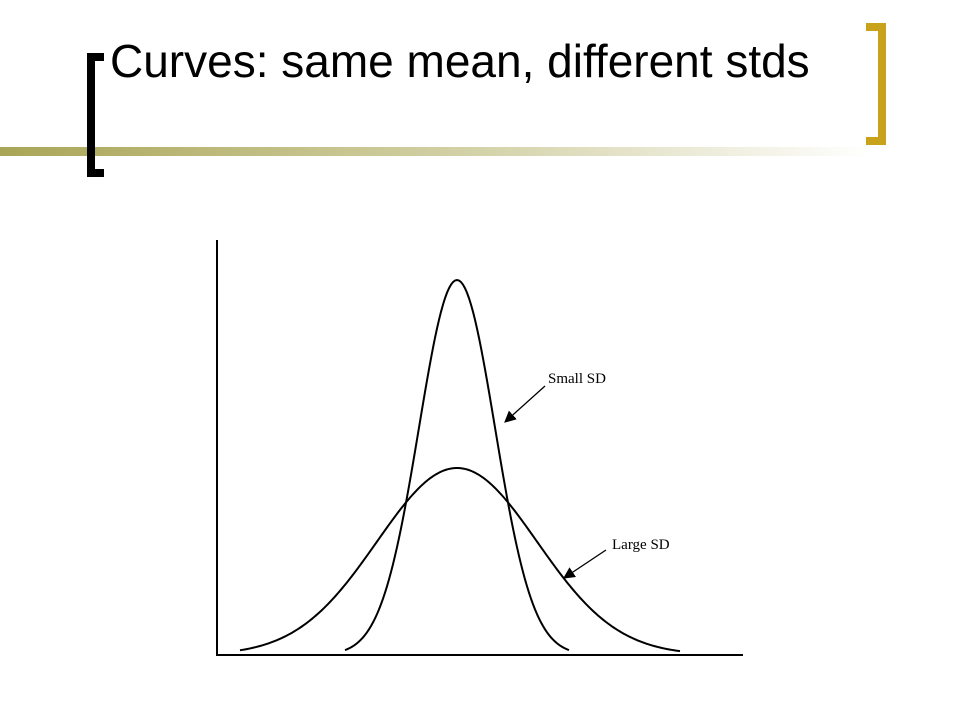 The width and height of the screenshot is (960, 720). What do you see at coordinates (435, 151) in the screenshot?
I see `title-underline` at bounding box center [435, 151].